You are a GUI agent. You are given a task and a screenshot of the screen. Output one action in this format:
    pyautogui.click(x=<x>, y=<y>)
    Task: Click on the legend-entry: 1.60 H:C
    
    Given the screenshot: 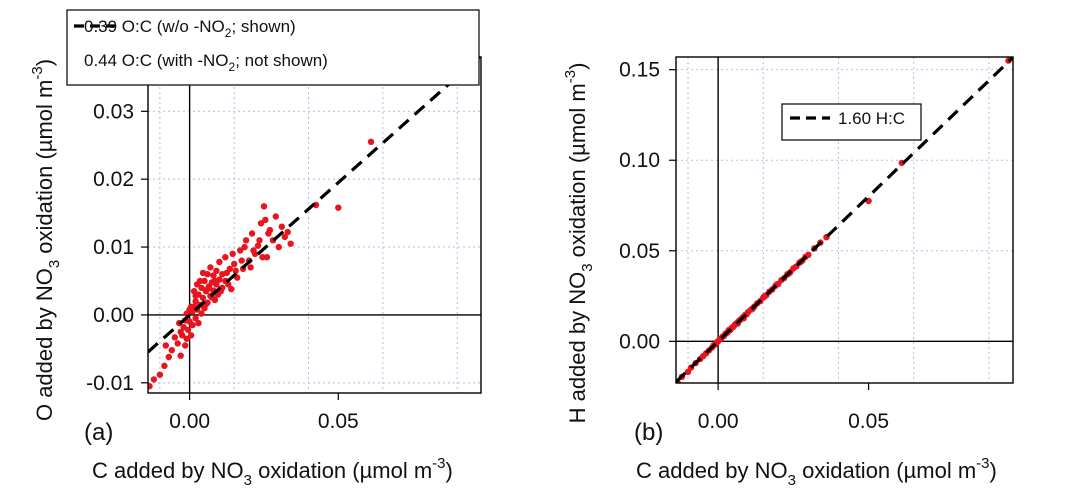 What is the action you would take?
    pyautogui.click(x=871, y=118)
    